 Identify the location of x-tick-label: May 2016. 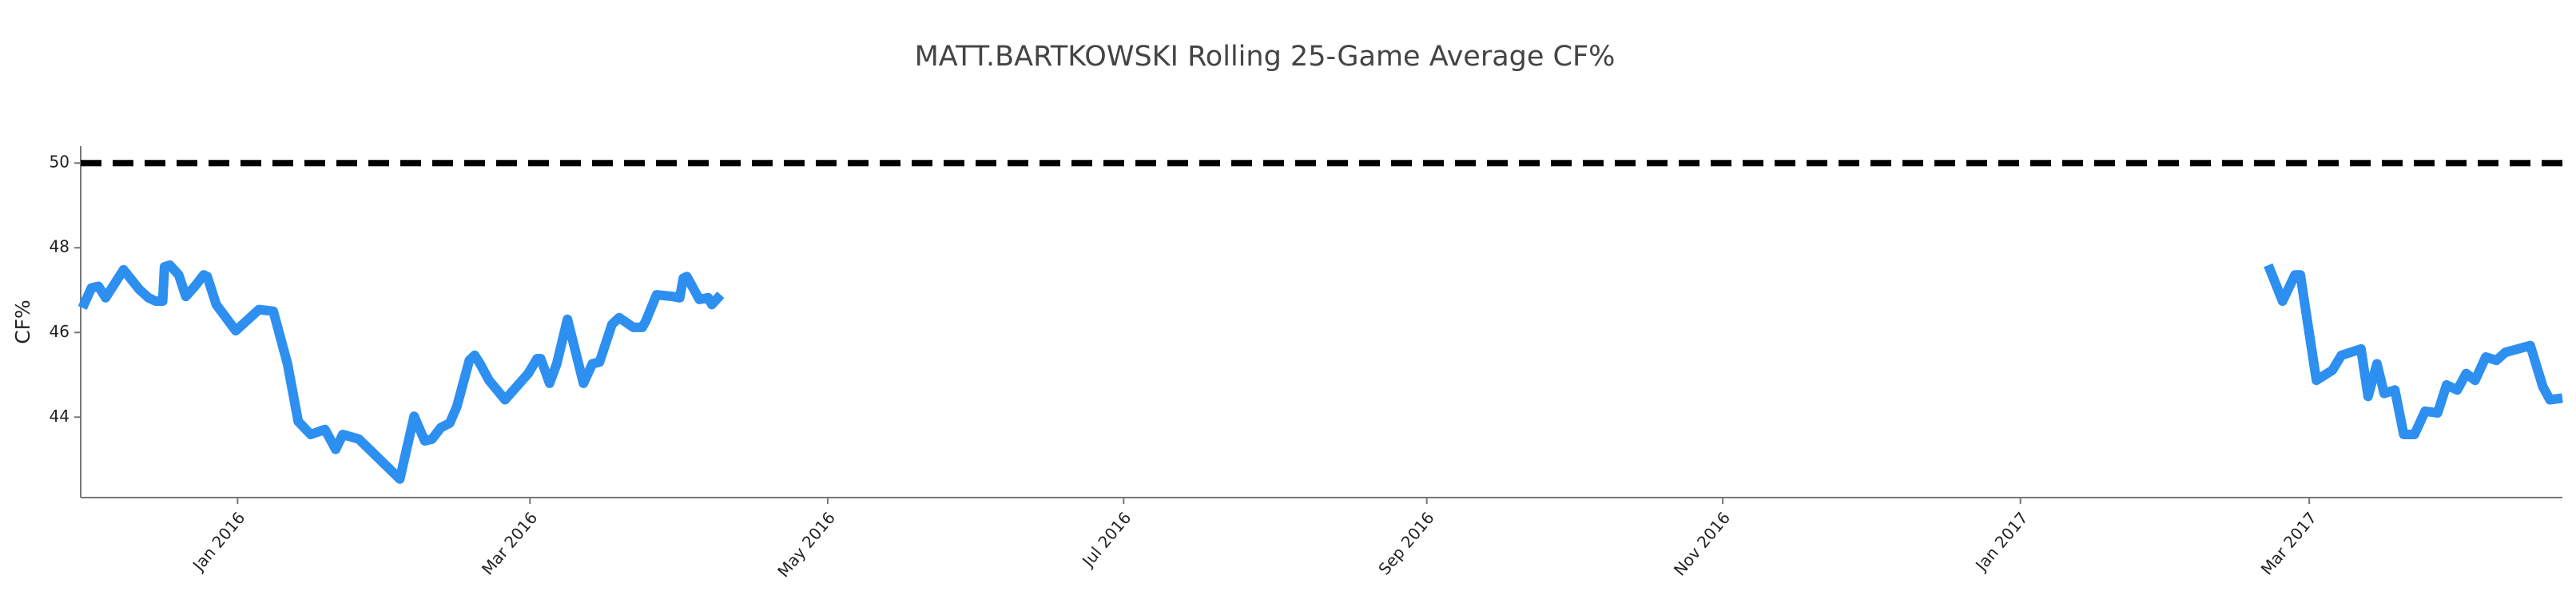
(806, 544).